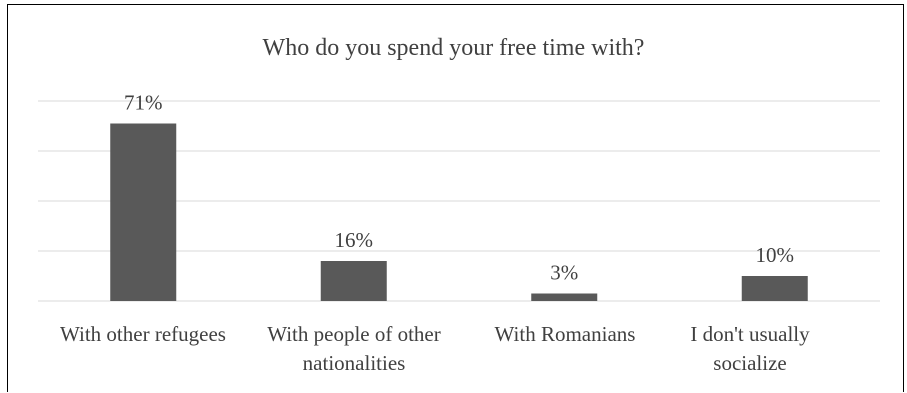 The width and height of the screenshot is (907, 393). What do you see at coordinates (143, 334) in the screenshot?
I see `x-tick-label-with-other-refugees: With other refugees` at bounding box center [143, 334].